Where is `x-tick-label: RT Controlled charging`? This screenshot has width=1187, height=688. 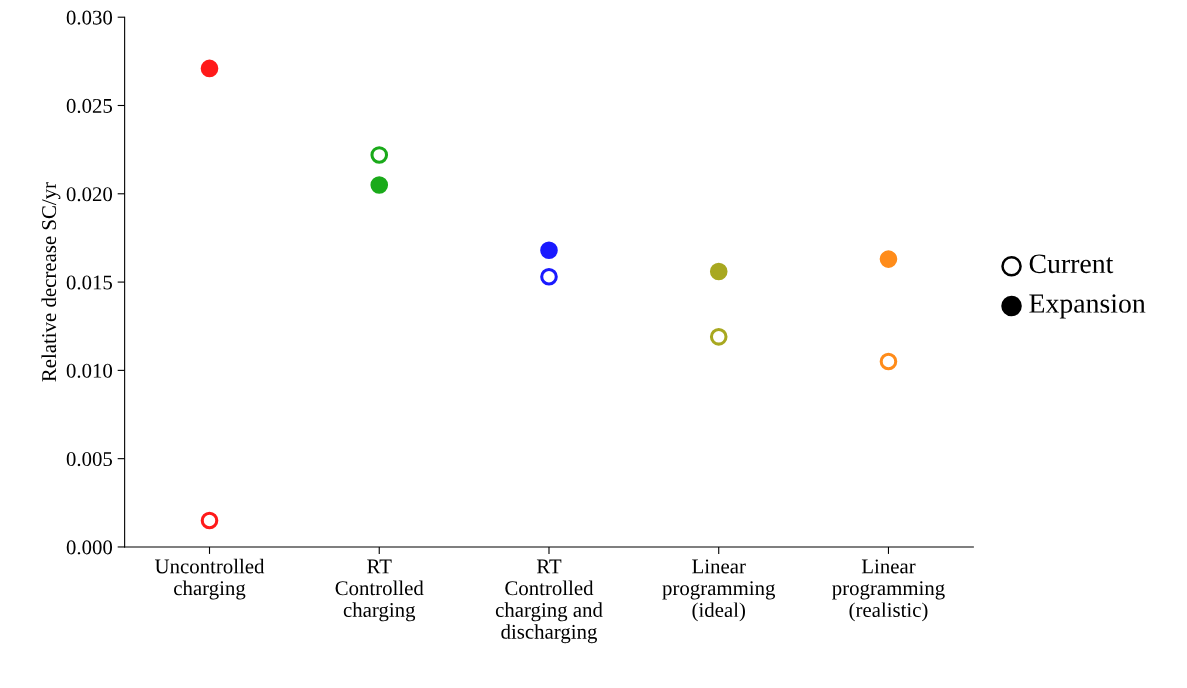
x-tick-label: RT Controlled charging is located at coordinates (379, 590).